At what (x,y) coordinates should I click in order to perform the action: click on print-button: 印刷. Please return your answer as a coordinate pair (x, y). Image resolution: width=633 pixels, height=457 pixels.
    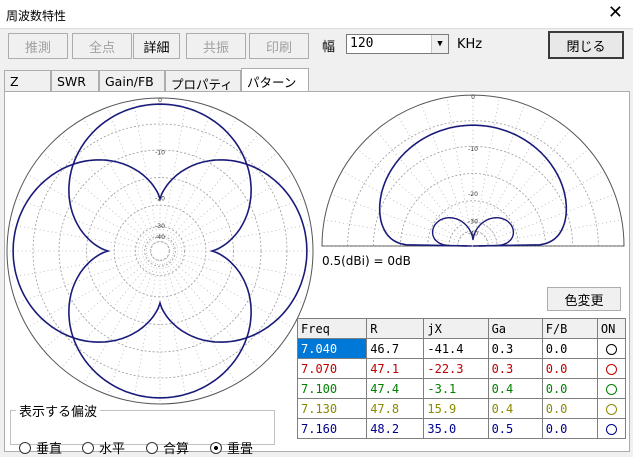
    Looking at the image, I should click on (279, 46).